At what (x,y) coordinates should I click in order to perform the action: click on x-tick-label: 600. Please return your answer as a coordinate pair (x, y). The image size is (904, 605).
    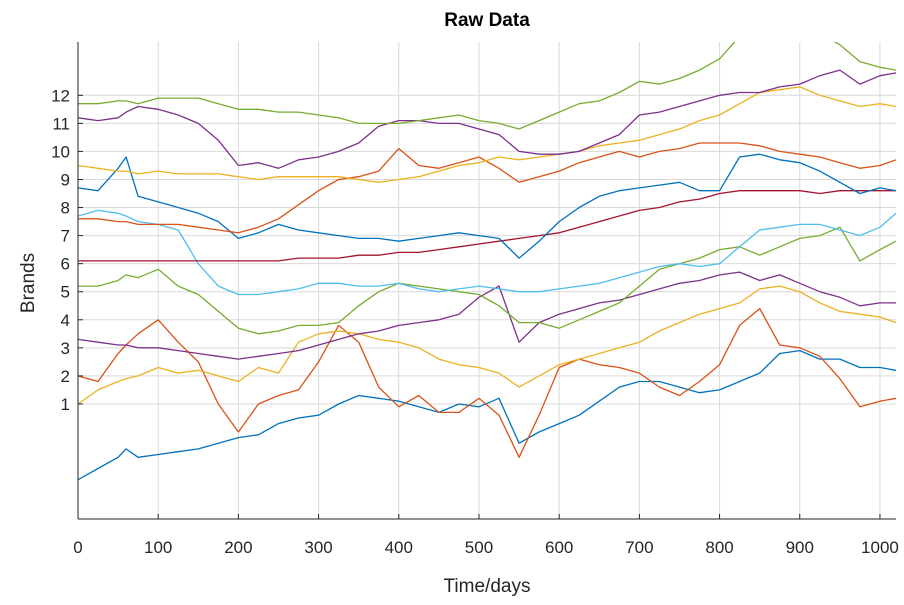
    Looking at the image, I should click on (559, 547).